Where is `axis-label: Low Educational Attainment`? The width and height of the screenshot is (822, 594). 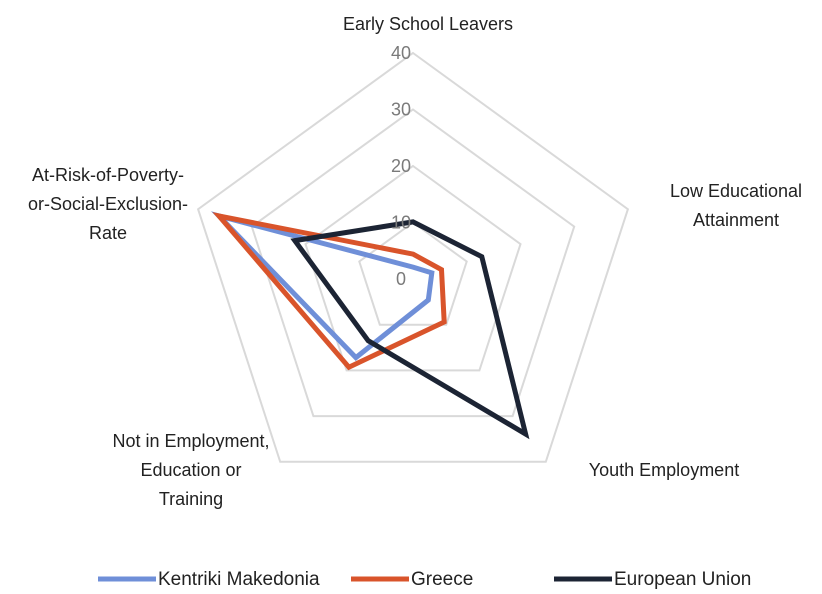 axis-label: Low Educational Attainment is located at coordinates (736, 205).